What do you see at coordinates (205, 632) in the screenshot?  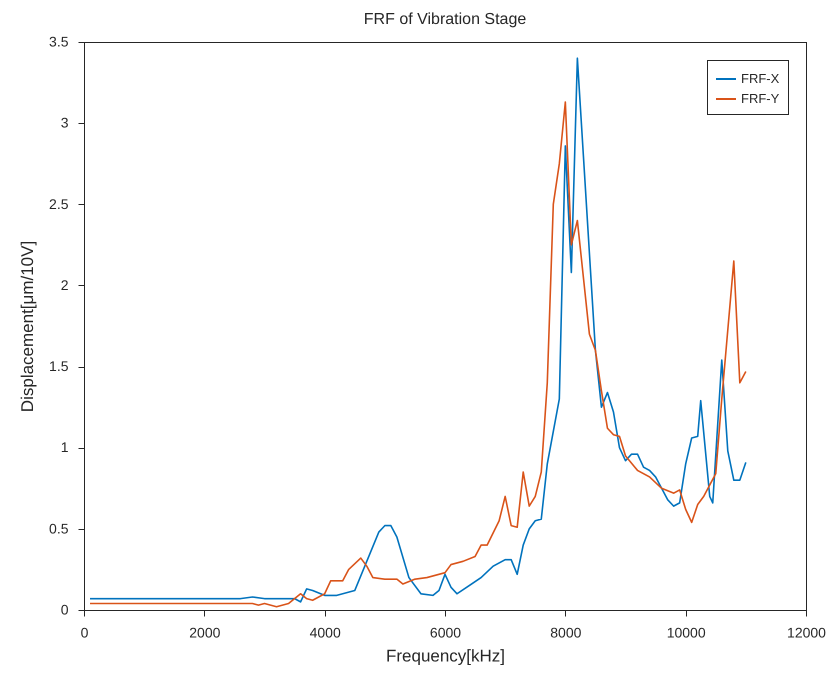 I see `x-tick-label: 2000` at bounding box center [205, 632].